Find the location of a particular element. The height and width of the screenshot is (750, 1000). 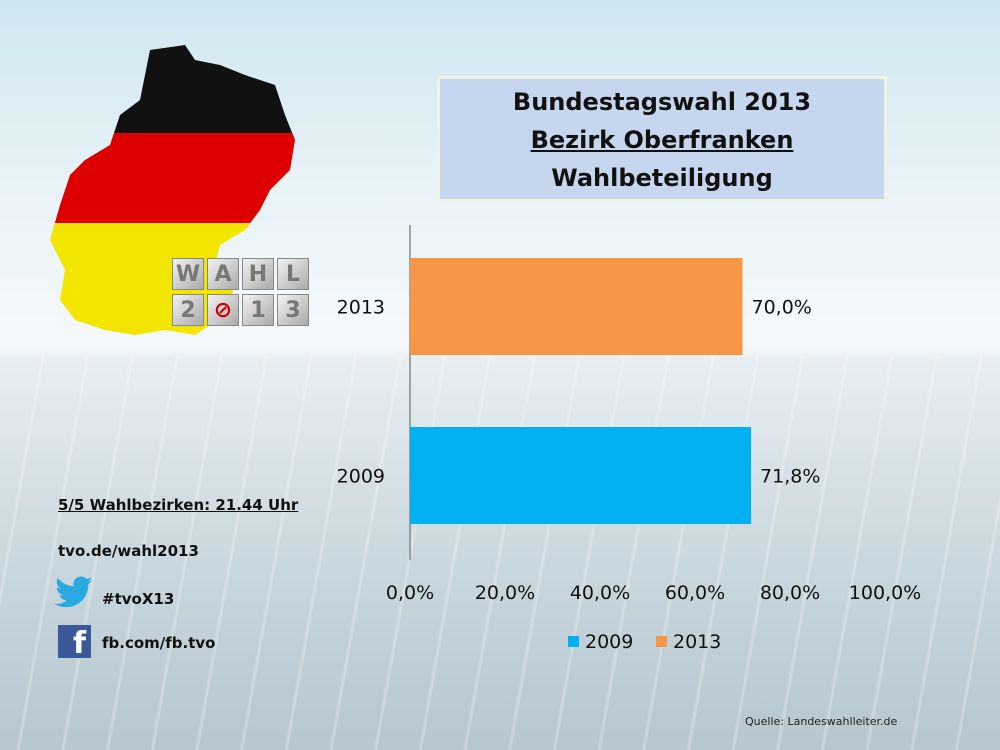

facebook-icon: f is located at coordinates (74, 641).